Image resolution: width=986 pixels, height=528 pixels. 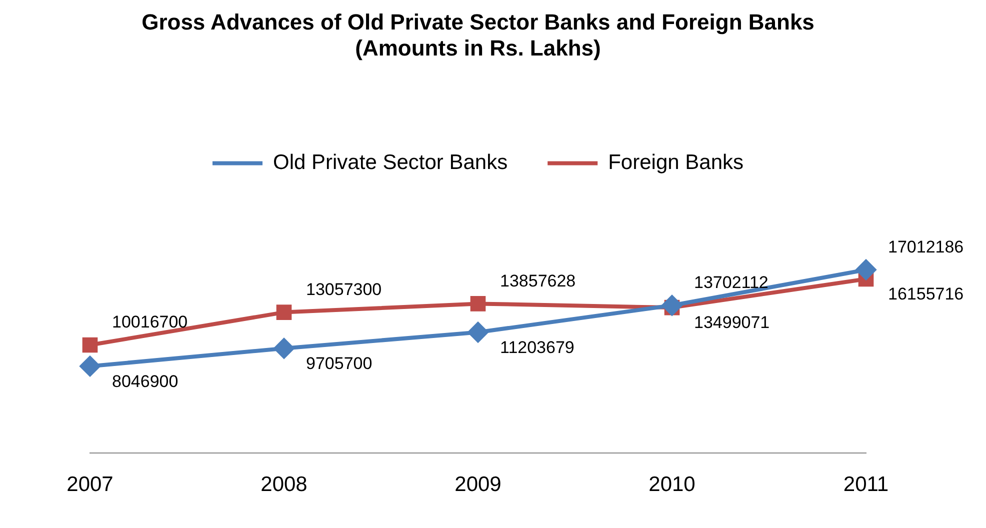 I want to click on data-label: 16155716, so click(x=926, y=294).